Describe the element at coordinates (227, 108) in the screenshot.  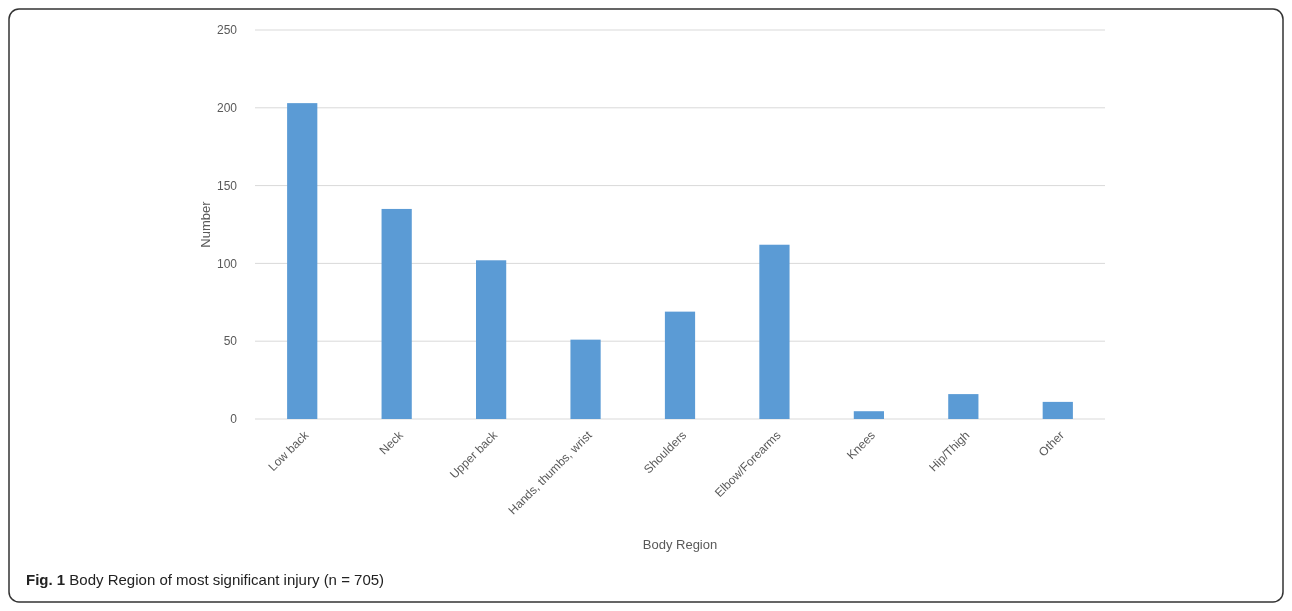
I see `y-tick-label: 200` at that location.